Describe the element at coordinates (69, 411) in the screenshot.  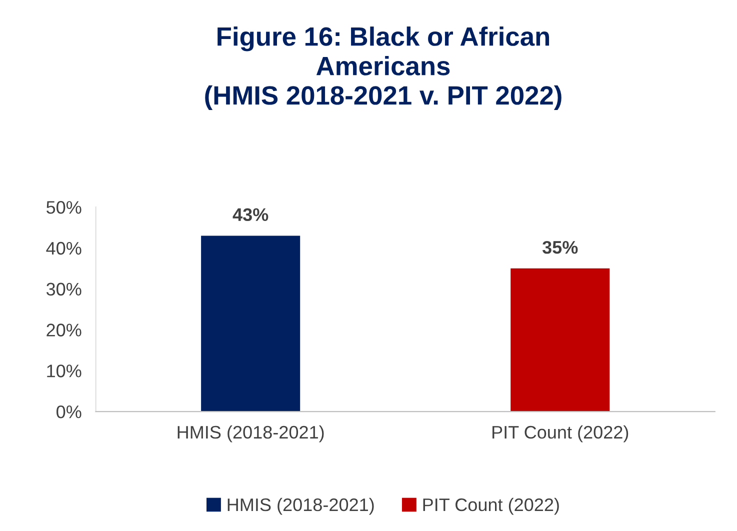
I see `y-tick-label: 0%` at that location.